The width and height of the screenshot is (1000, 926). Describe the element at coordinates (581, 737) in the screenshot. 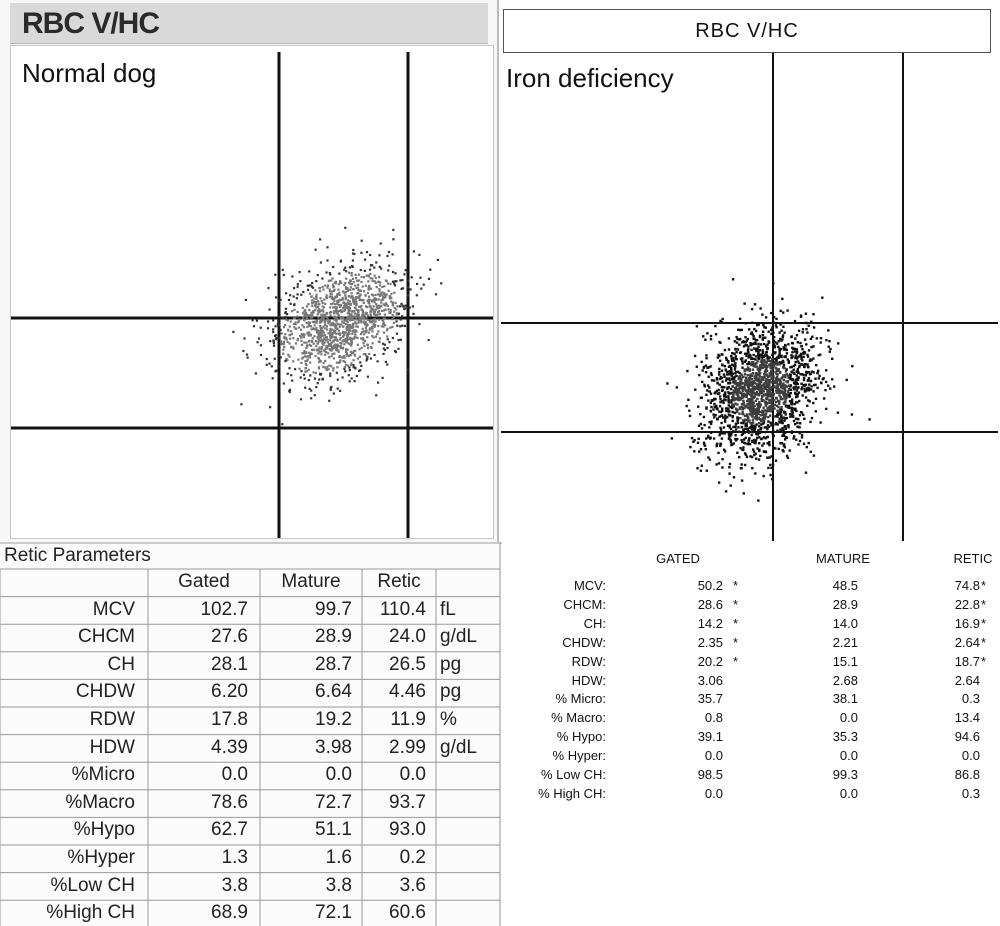

I see `row-label: % Hypo:` at that location.